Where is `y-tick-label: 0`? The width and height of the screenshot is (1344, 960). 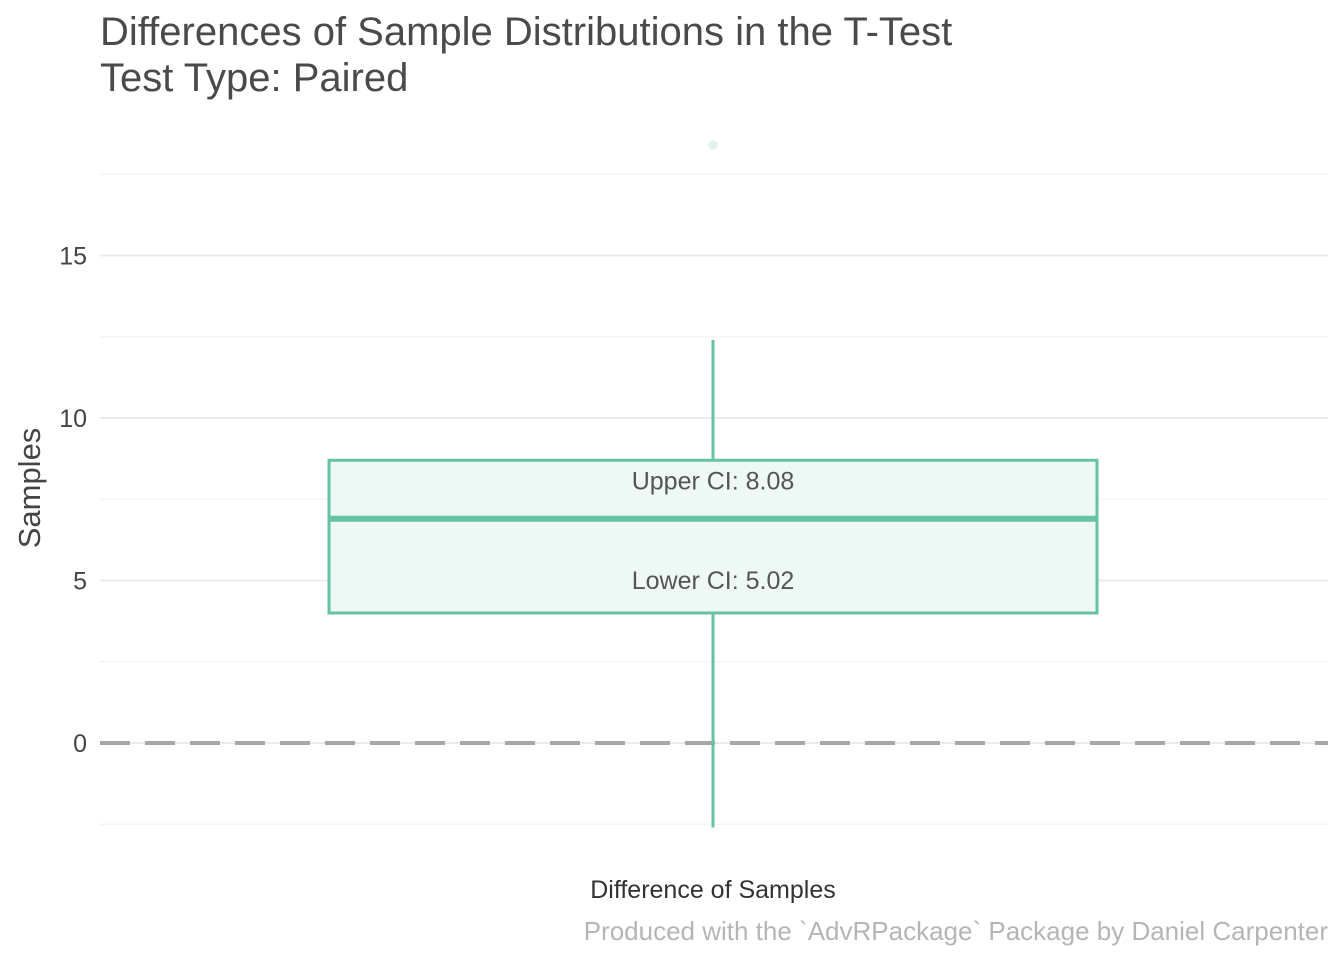 y-tick-label: 0 is located at coordinates (80, 744).